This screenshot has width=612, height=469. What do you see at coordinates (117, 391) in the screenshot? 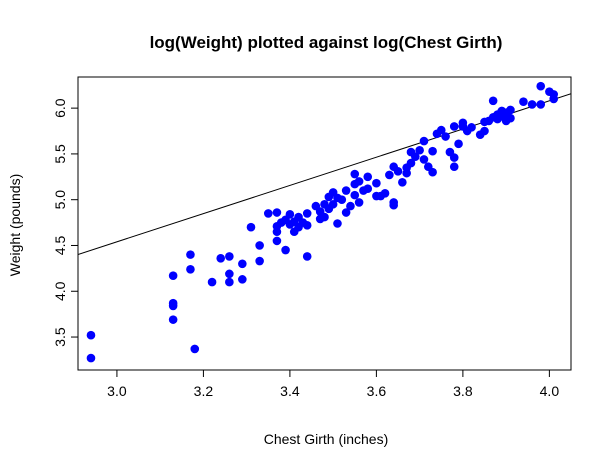
I see `x-tick-label: 3.0` at bounding box center [117, 391].